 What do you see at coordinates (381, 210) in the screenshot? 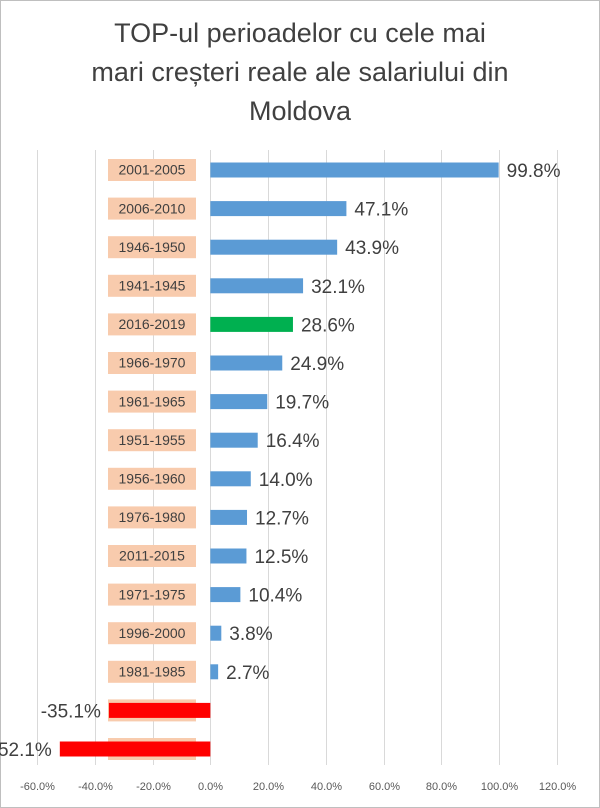
I see `data-label: 47.1%` at bounding box center [381, 210].